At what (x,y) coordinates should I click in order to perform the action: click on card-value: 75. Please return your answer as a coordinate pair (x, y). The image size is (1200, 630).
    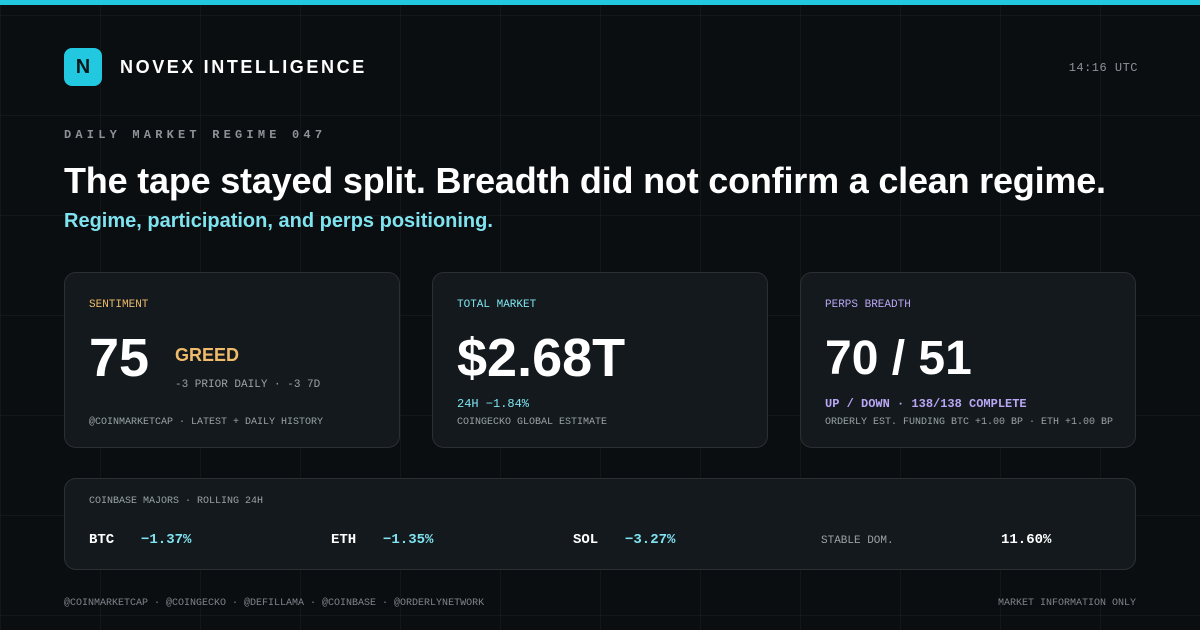
    Looking at the image, I should click on (119, 358).